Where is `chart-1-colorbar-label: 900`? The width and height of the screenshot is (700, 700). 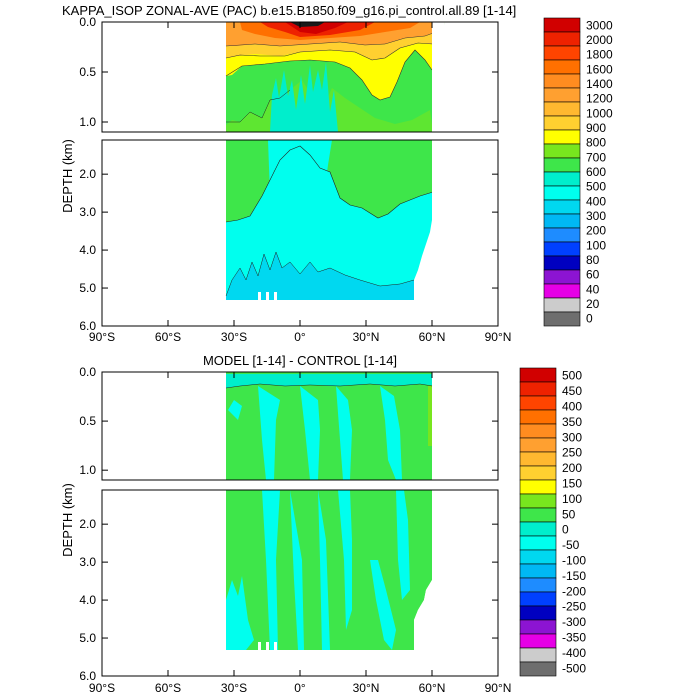
chart-1-colorbar-label: 900 is located at coordinates (596, 128).